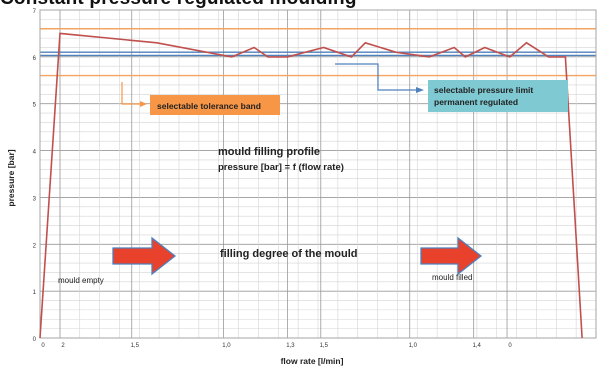  I want to click on y-tick-label: 7, so click(35, 12).